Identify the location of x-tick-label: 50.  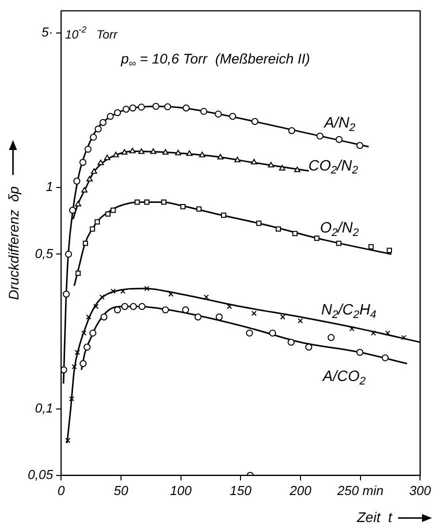
(121, 490).